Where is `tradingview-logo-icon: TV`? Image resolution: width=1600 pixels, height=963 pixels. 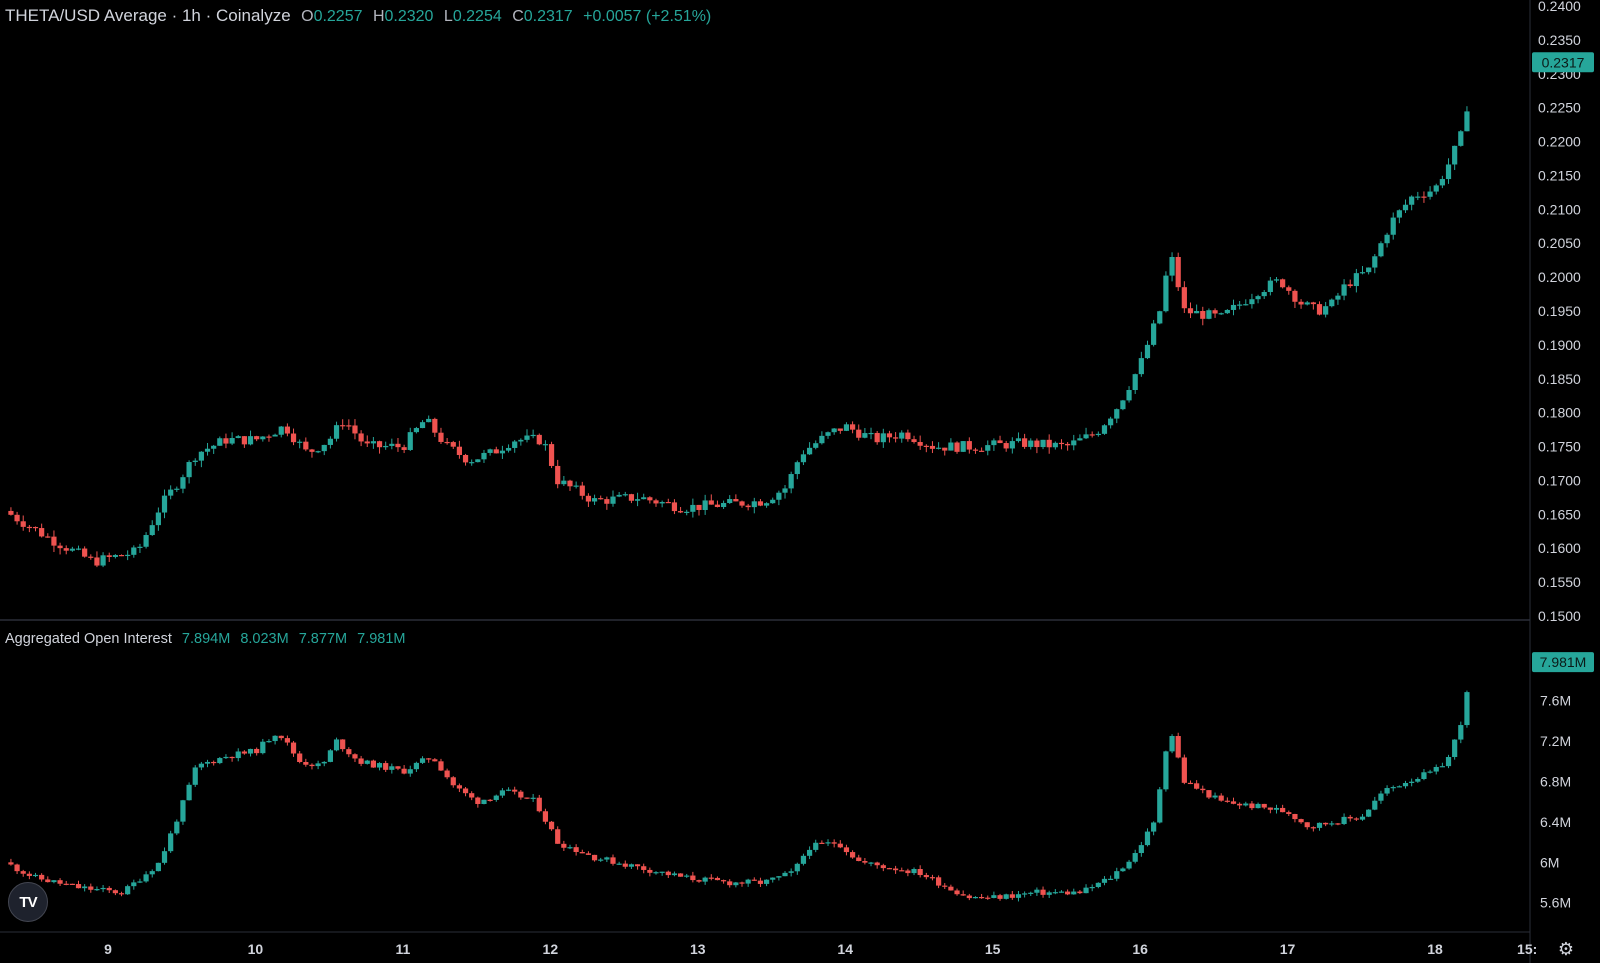 tradingview-logo-icon: TV is located at coordinates (28, 902).